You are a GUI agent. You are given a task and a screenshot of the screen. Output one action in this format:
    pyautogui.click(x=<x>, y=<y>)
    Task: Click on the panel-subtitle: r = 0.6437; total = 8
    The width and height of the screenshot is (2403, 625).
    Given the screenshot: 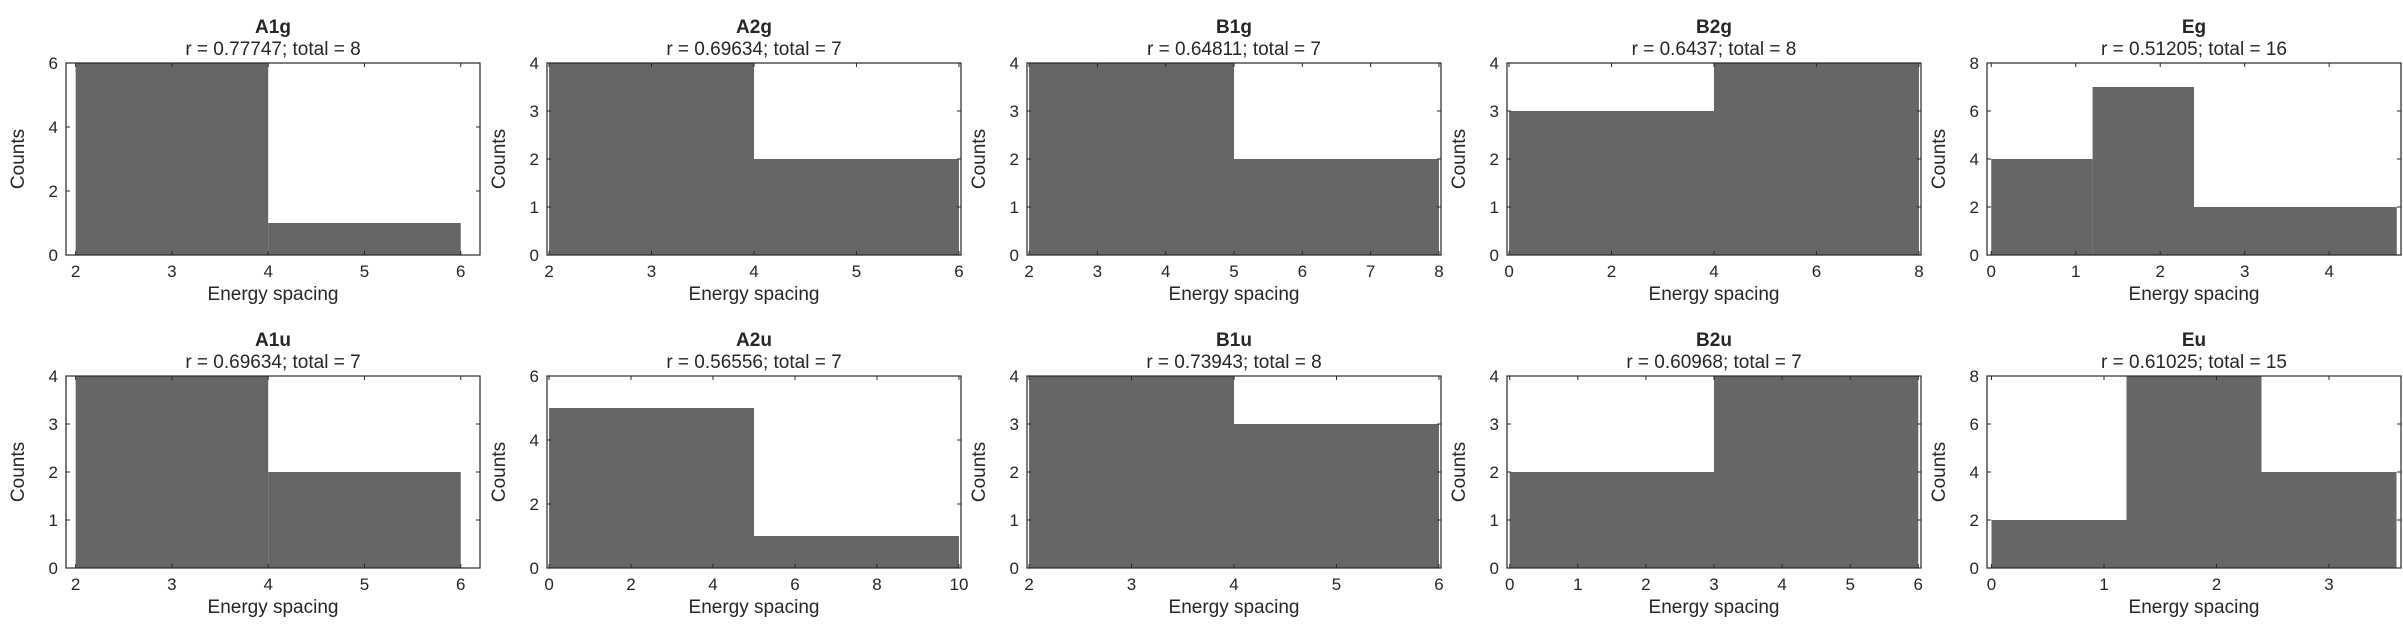 What is the action you would take?
    pyautogui.click(x=1714, y=49)
    